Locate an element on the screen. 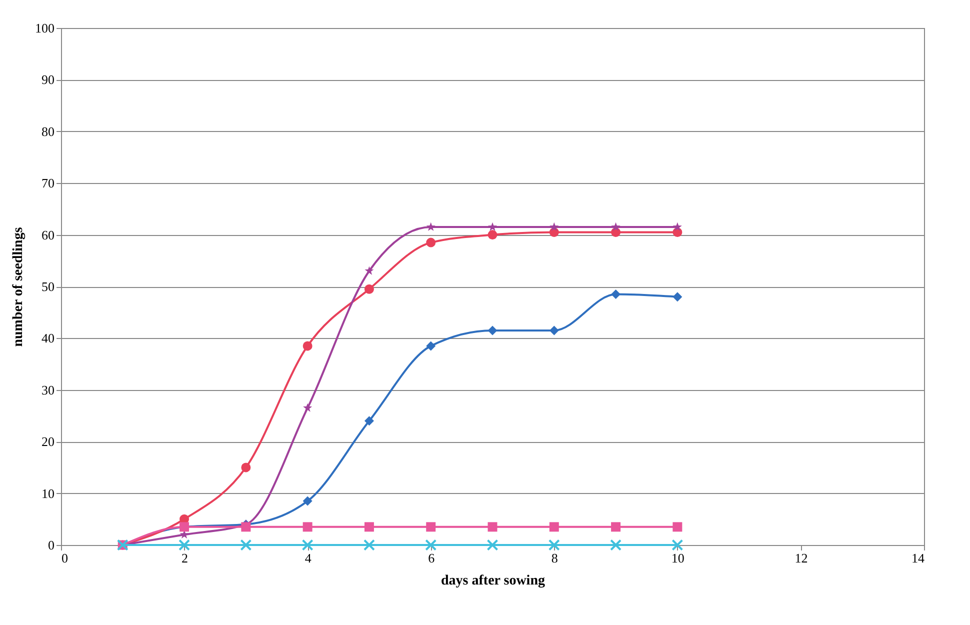  y-tick-label: 70 is located at coordinates (48, 183).